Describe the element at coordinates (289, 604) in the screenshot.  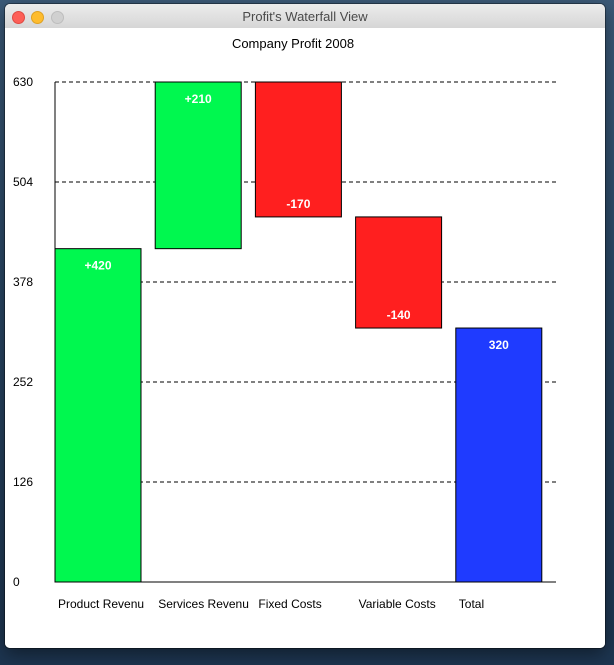
I see `x-category-label: Fixed Costs` at that location.